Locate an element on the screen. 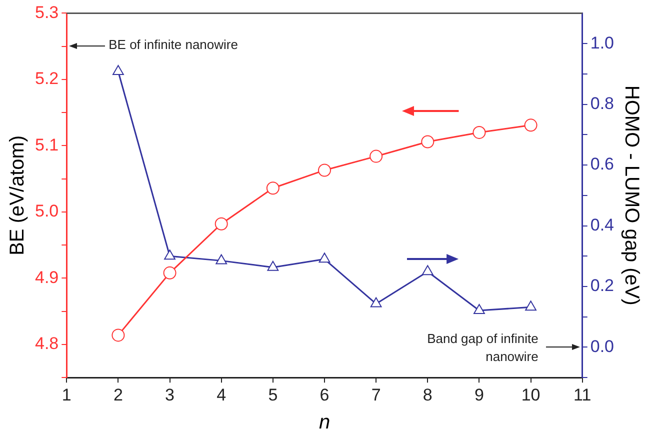 This screenshot has height=437, width=653. y2-tick-label: 0.8 is located at coordinates (602, 103).